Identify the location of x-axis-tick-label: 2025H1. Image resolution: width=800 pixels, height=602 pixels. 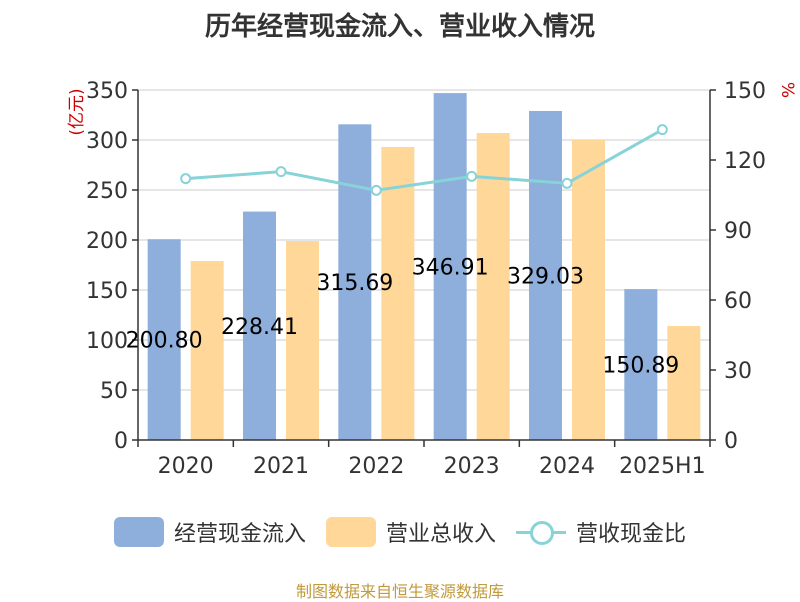
(662, 466).